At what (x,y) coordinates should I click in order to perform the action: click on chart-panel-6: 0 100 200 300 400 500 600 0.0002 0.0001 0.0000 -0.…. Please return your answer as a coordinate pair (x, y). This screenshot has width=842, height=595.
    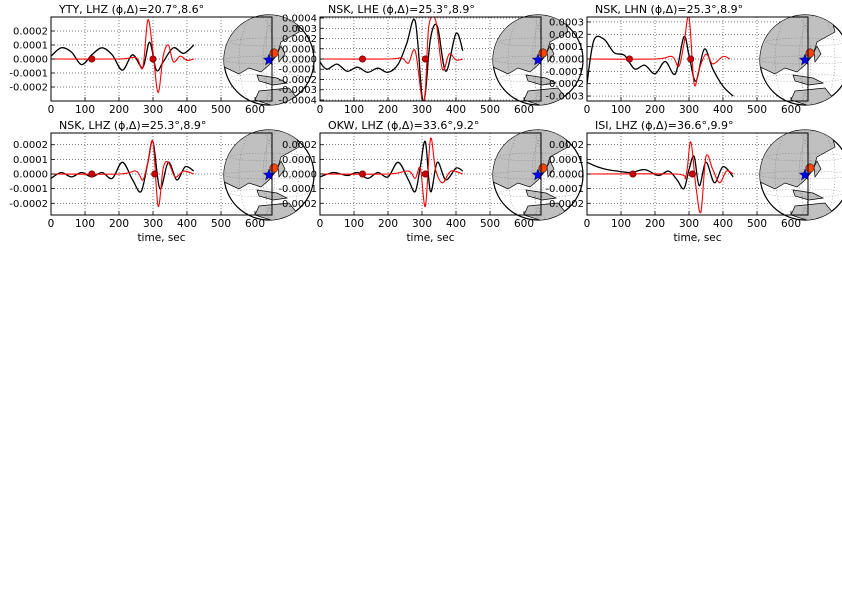
    Looking at the image, I should click on (693, 181).